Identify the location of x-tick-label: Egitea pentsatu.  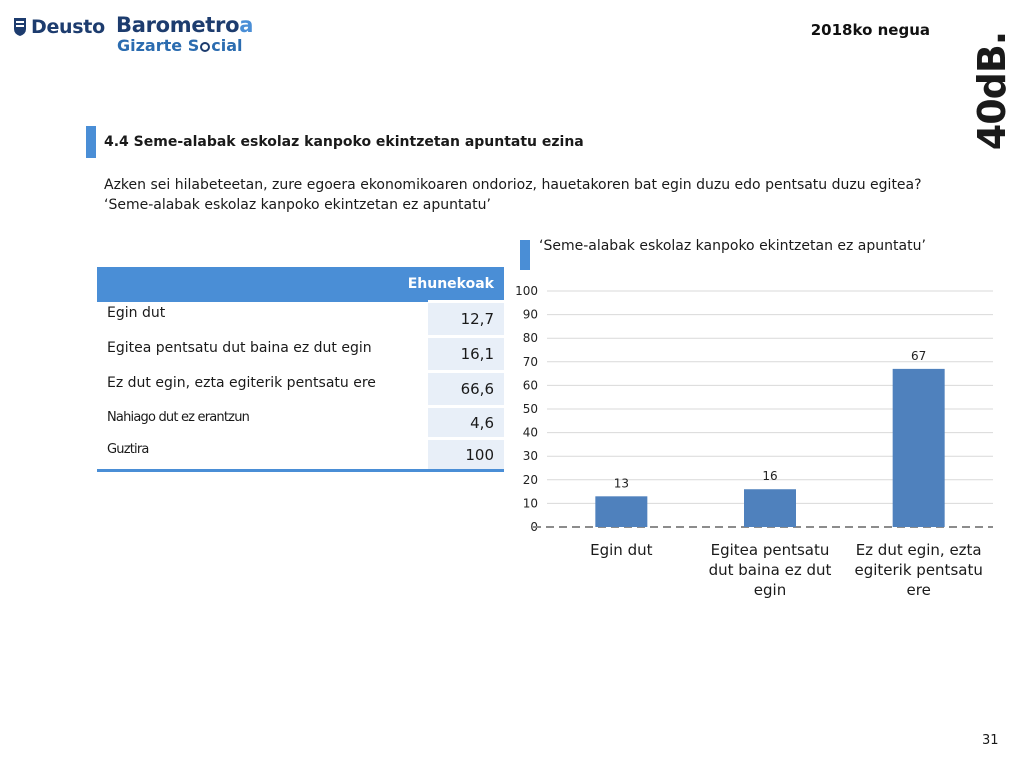
(770, 550).